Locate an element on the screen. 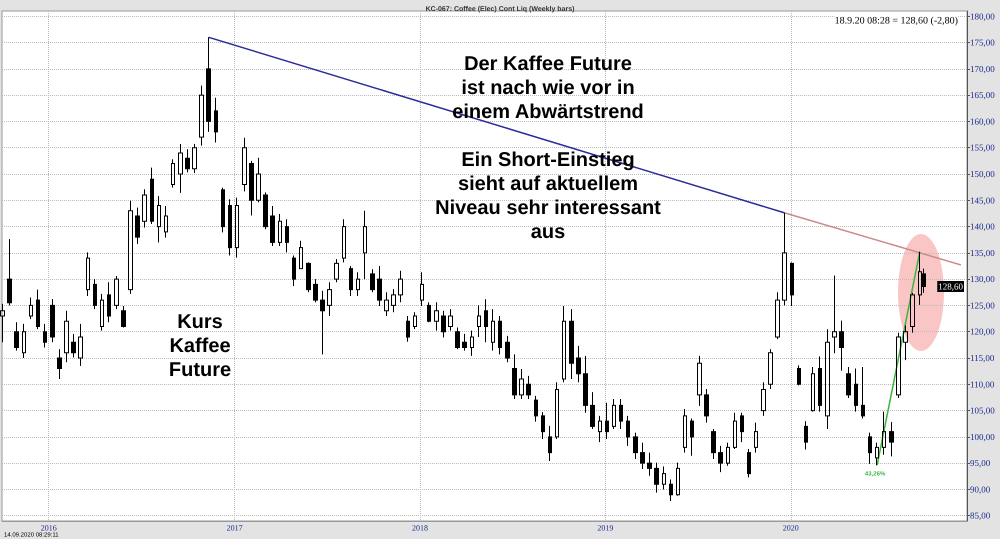 The image size is (1000, 539). x-tick-label: 2017 is located at coordinates (234, 528).